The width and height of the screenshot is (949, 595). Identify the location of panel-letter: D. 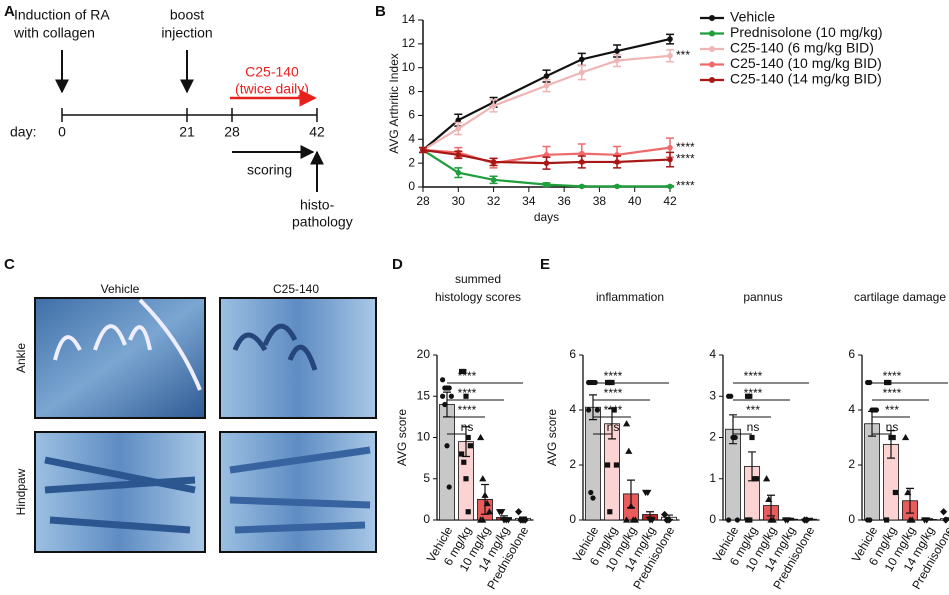
(397, 264).